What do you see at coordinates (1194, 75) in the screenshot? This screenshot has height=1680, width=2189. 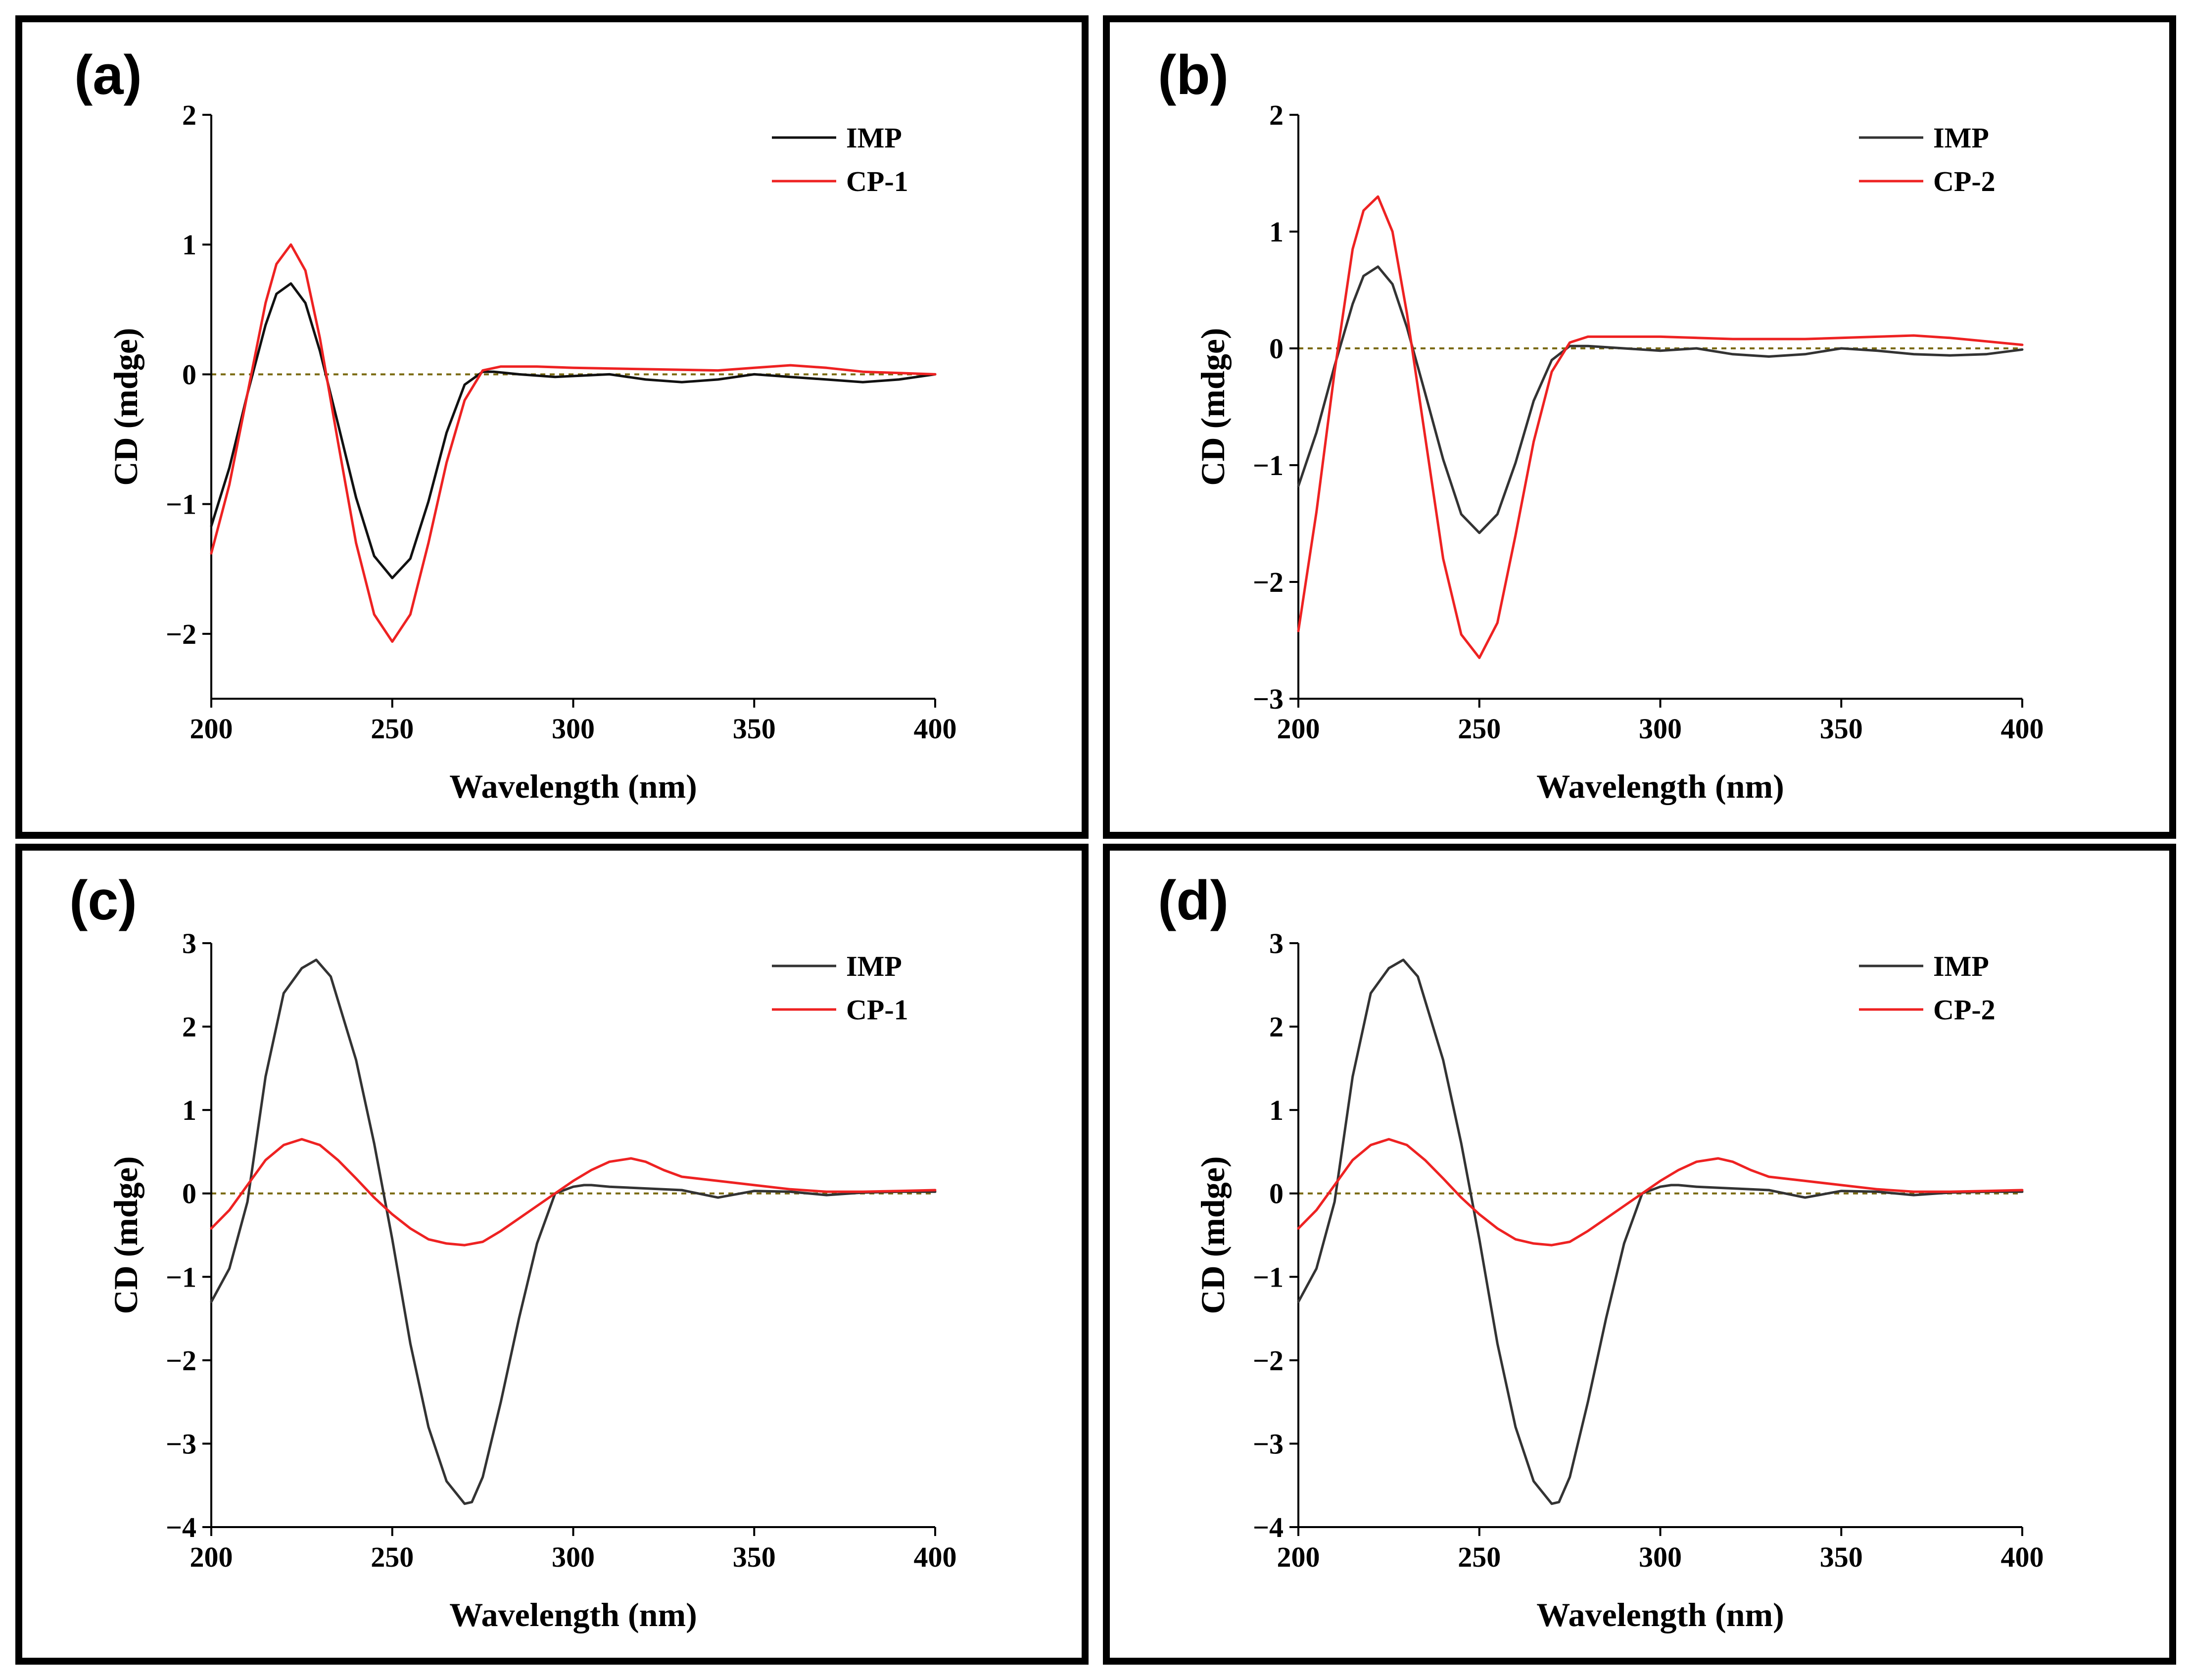 I see `panel-label: (b)` at bounding box center [1194, 75].